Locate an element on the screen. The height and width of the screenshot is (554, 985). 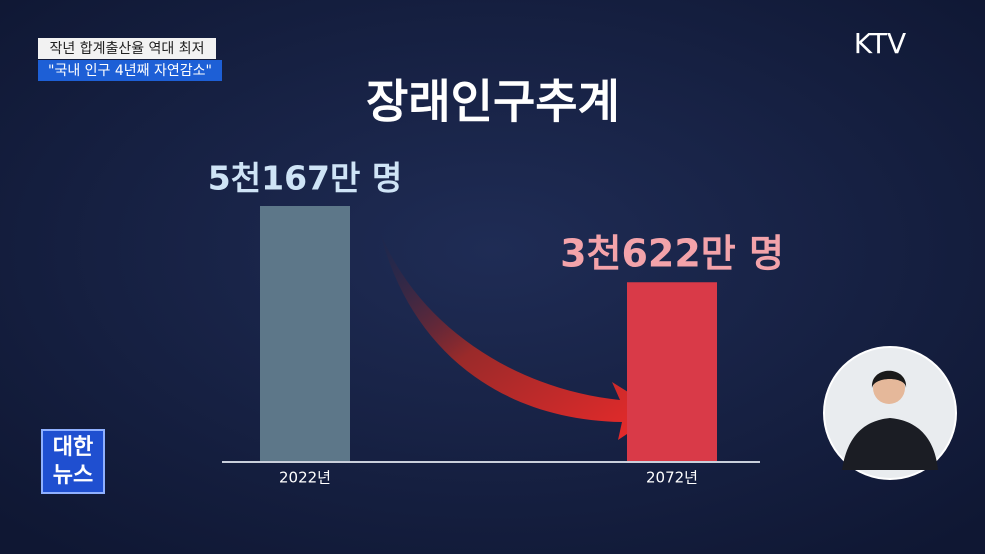
interpreter-body is located at coordinates (890, 444).